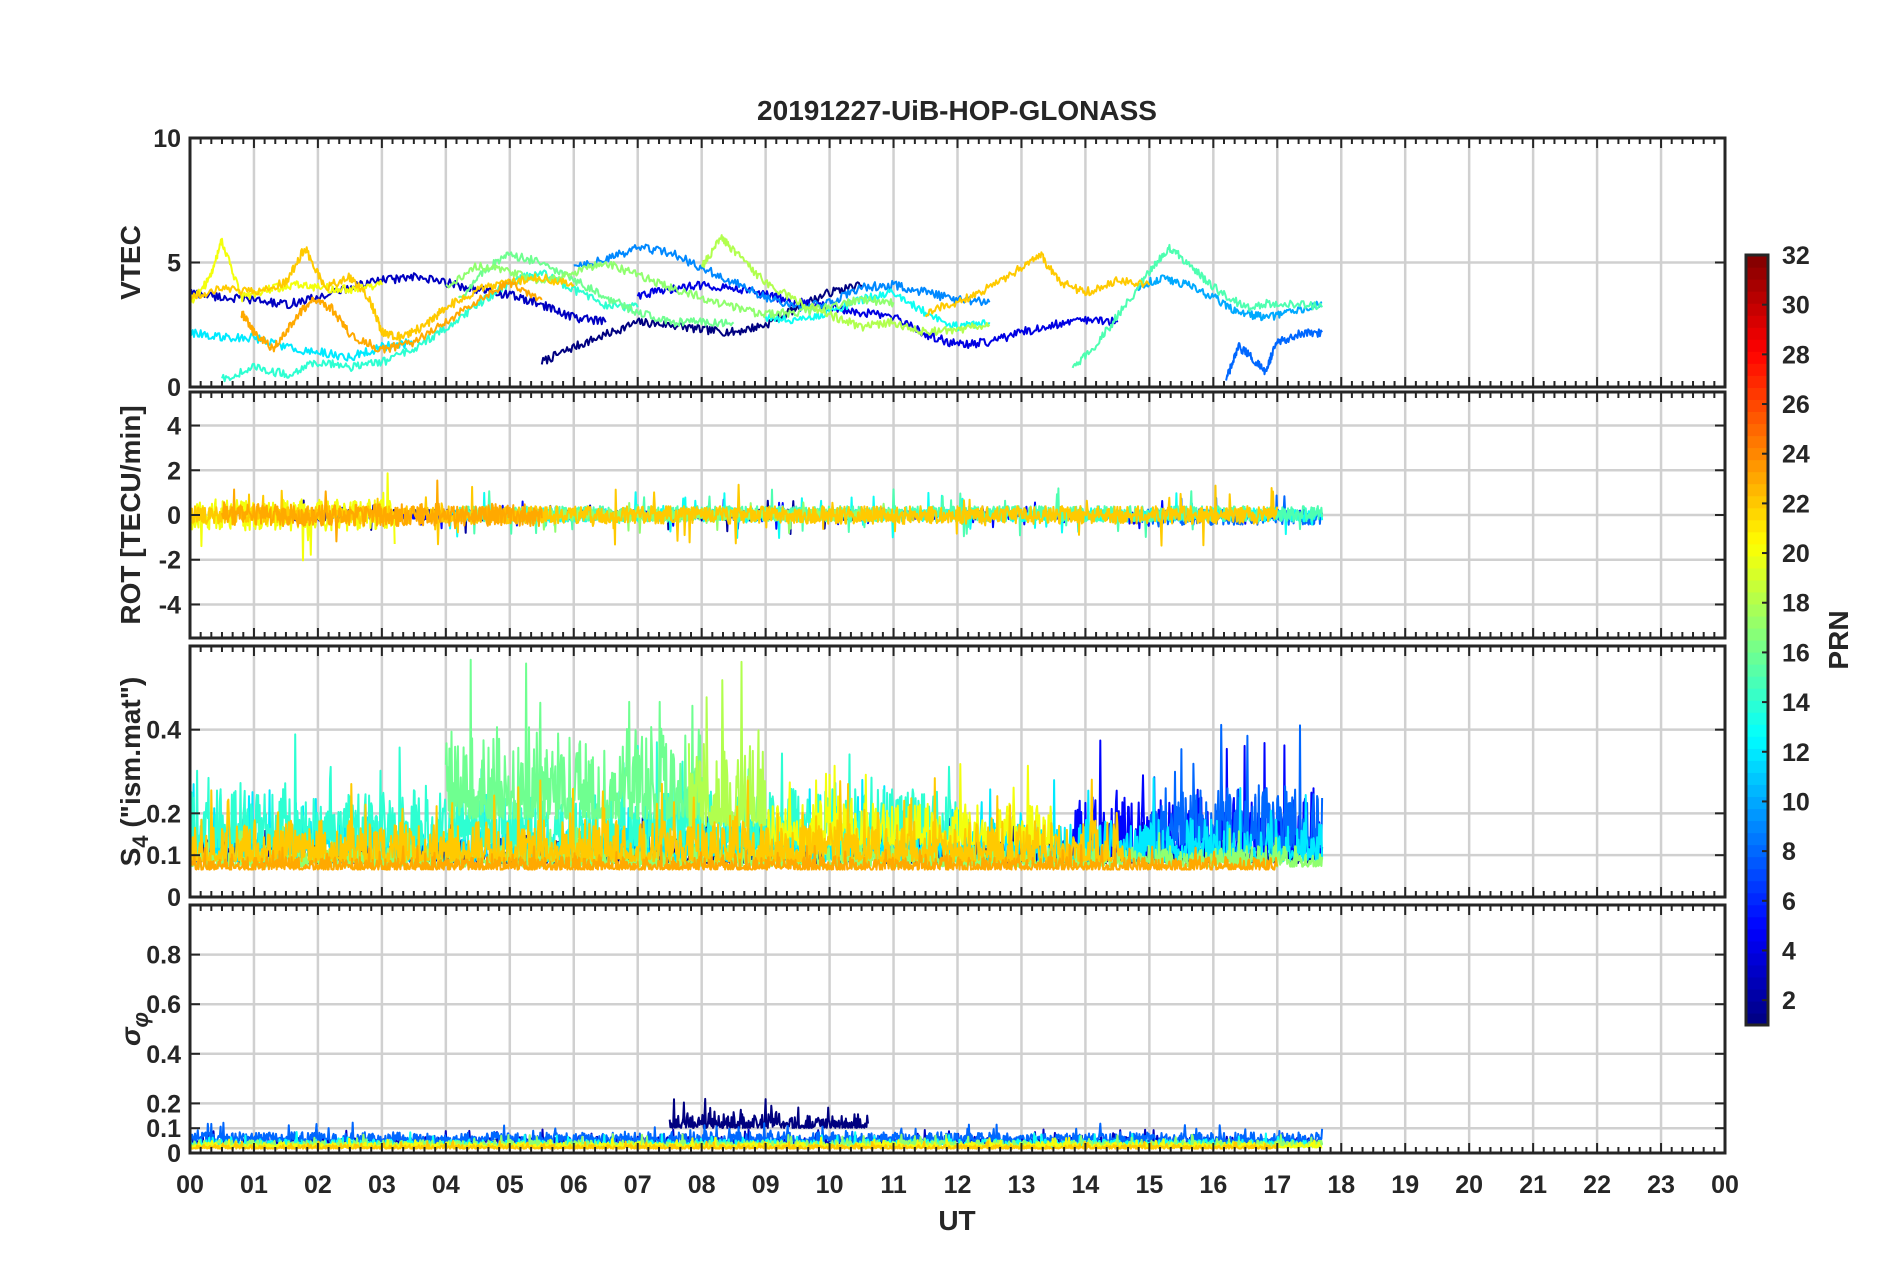 The width and height of the screenshot is (1902, 1272). I want to click on sigma-y-axis-label-main: σ, so click(130, 1036).